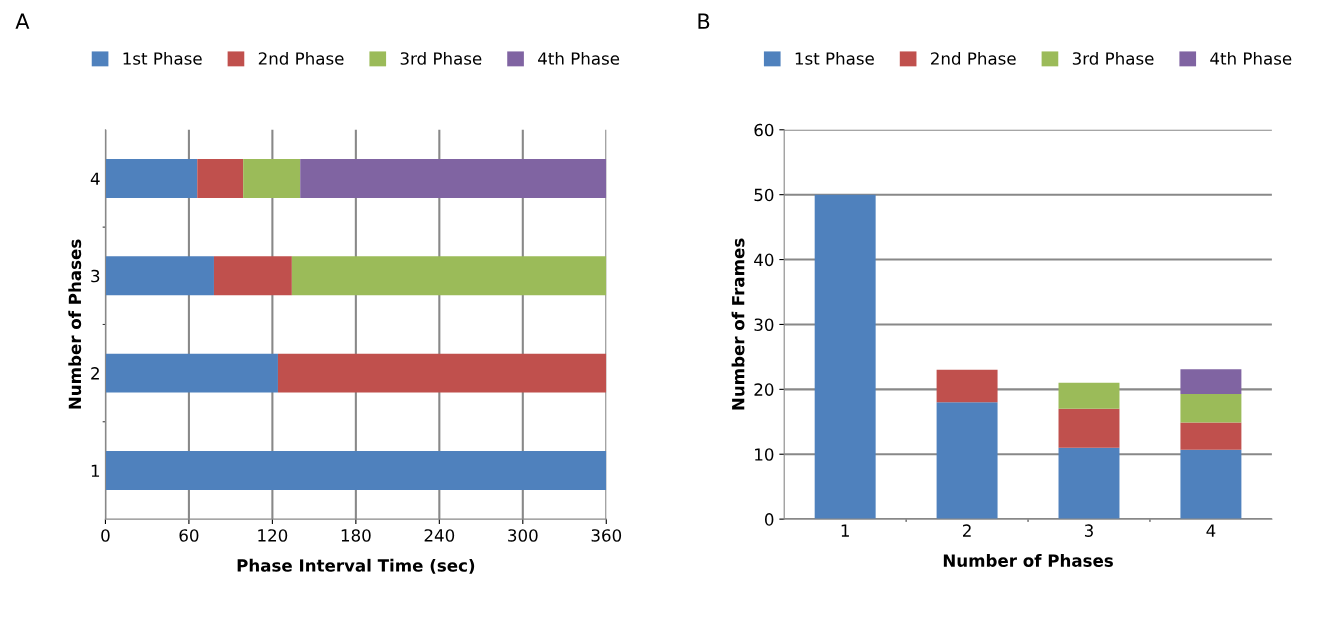 This screenshot has height=618, width=1318. What do you see at coordinates (75, 324) in the screenshot?
I see `y-axis-title: Number of Phases` at bounding box center [75, 324].